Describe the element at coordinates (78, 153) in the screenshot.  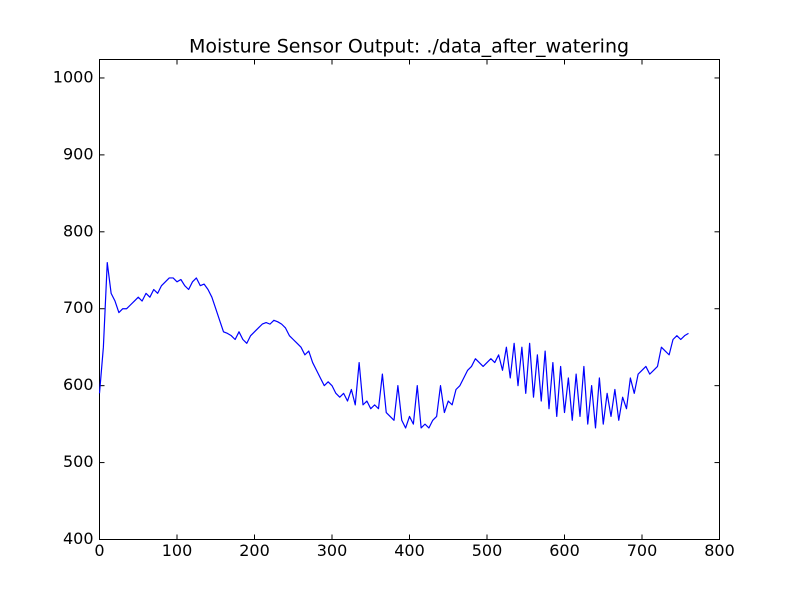
I see `y-tick-label: 900` at that location.